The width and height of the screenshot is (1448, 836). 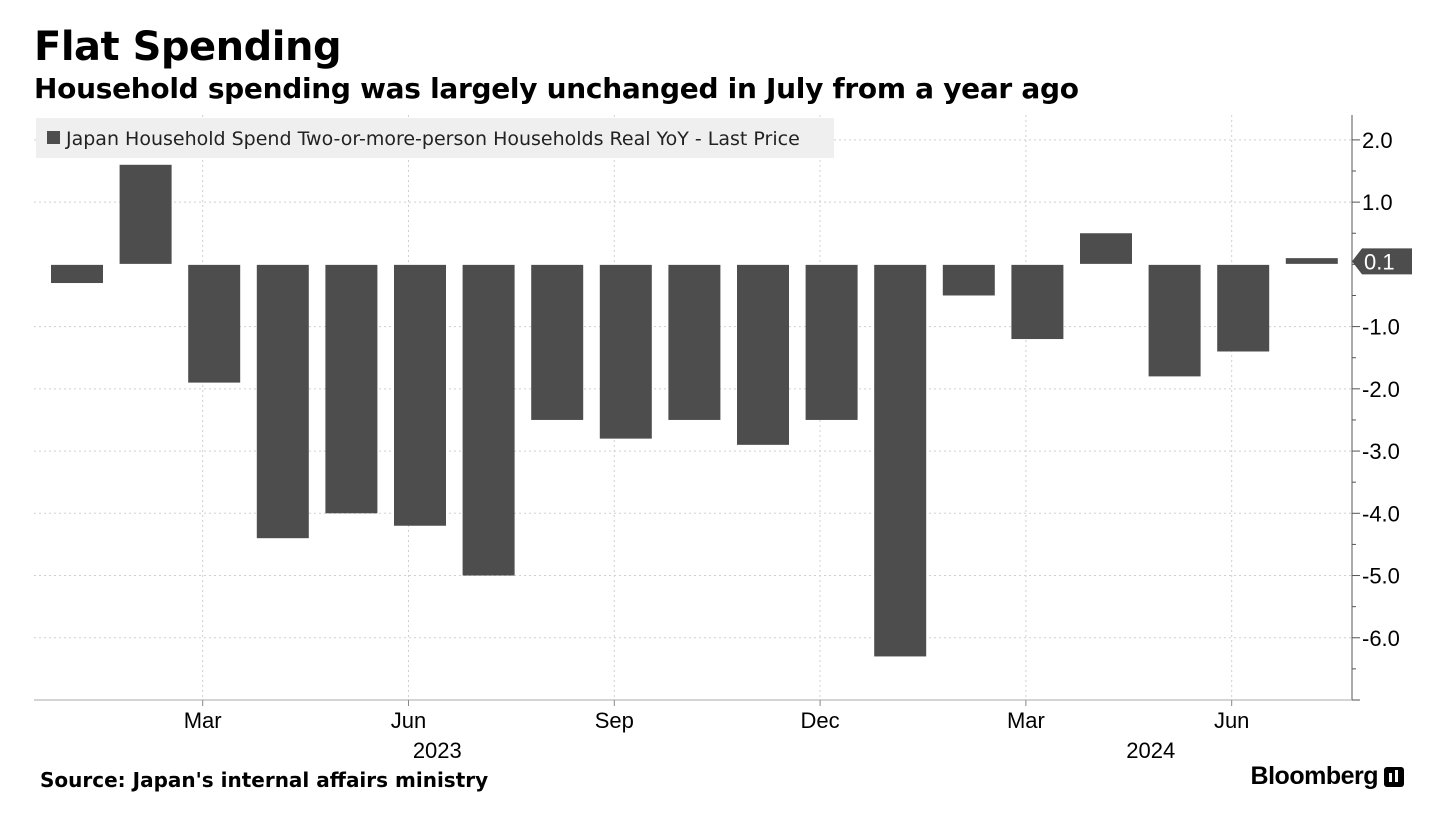 What do you see at coordinates (1394, 776) in the screenshot?
I see `bloomberg-chart-icon` at bounding box center [1394, 776].